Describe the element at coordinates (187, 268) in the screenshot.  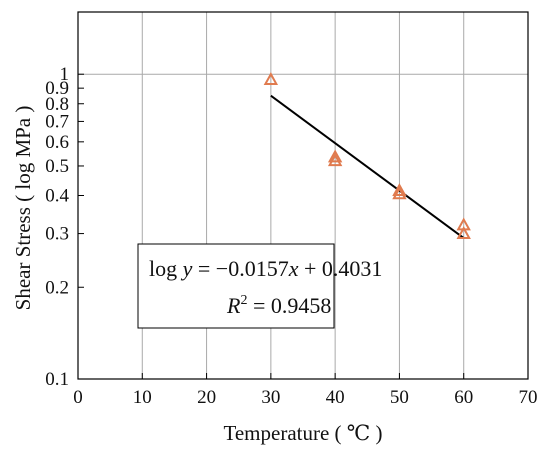
I see `eq-y: y` at that location.